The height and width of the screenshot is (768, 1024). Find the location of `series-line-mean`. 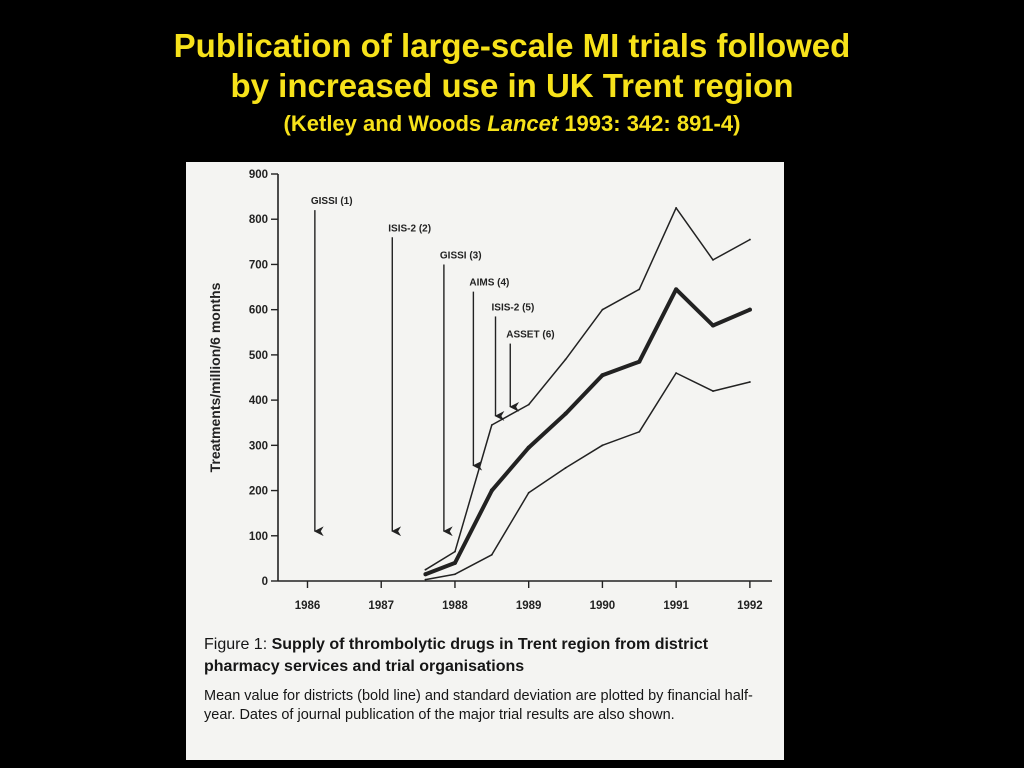

series-line-mean is located at coordinates (587, 432).